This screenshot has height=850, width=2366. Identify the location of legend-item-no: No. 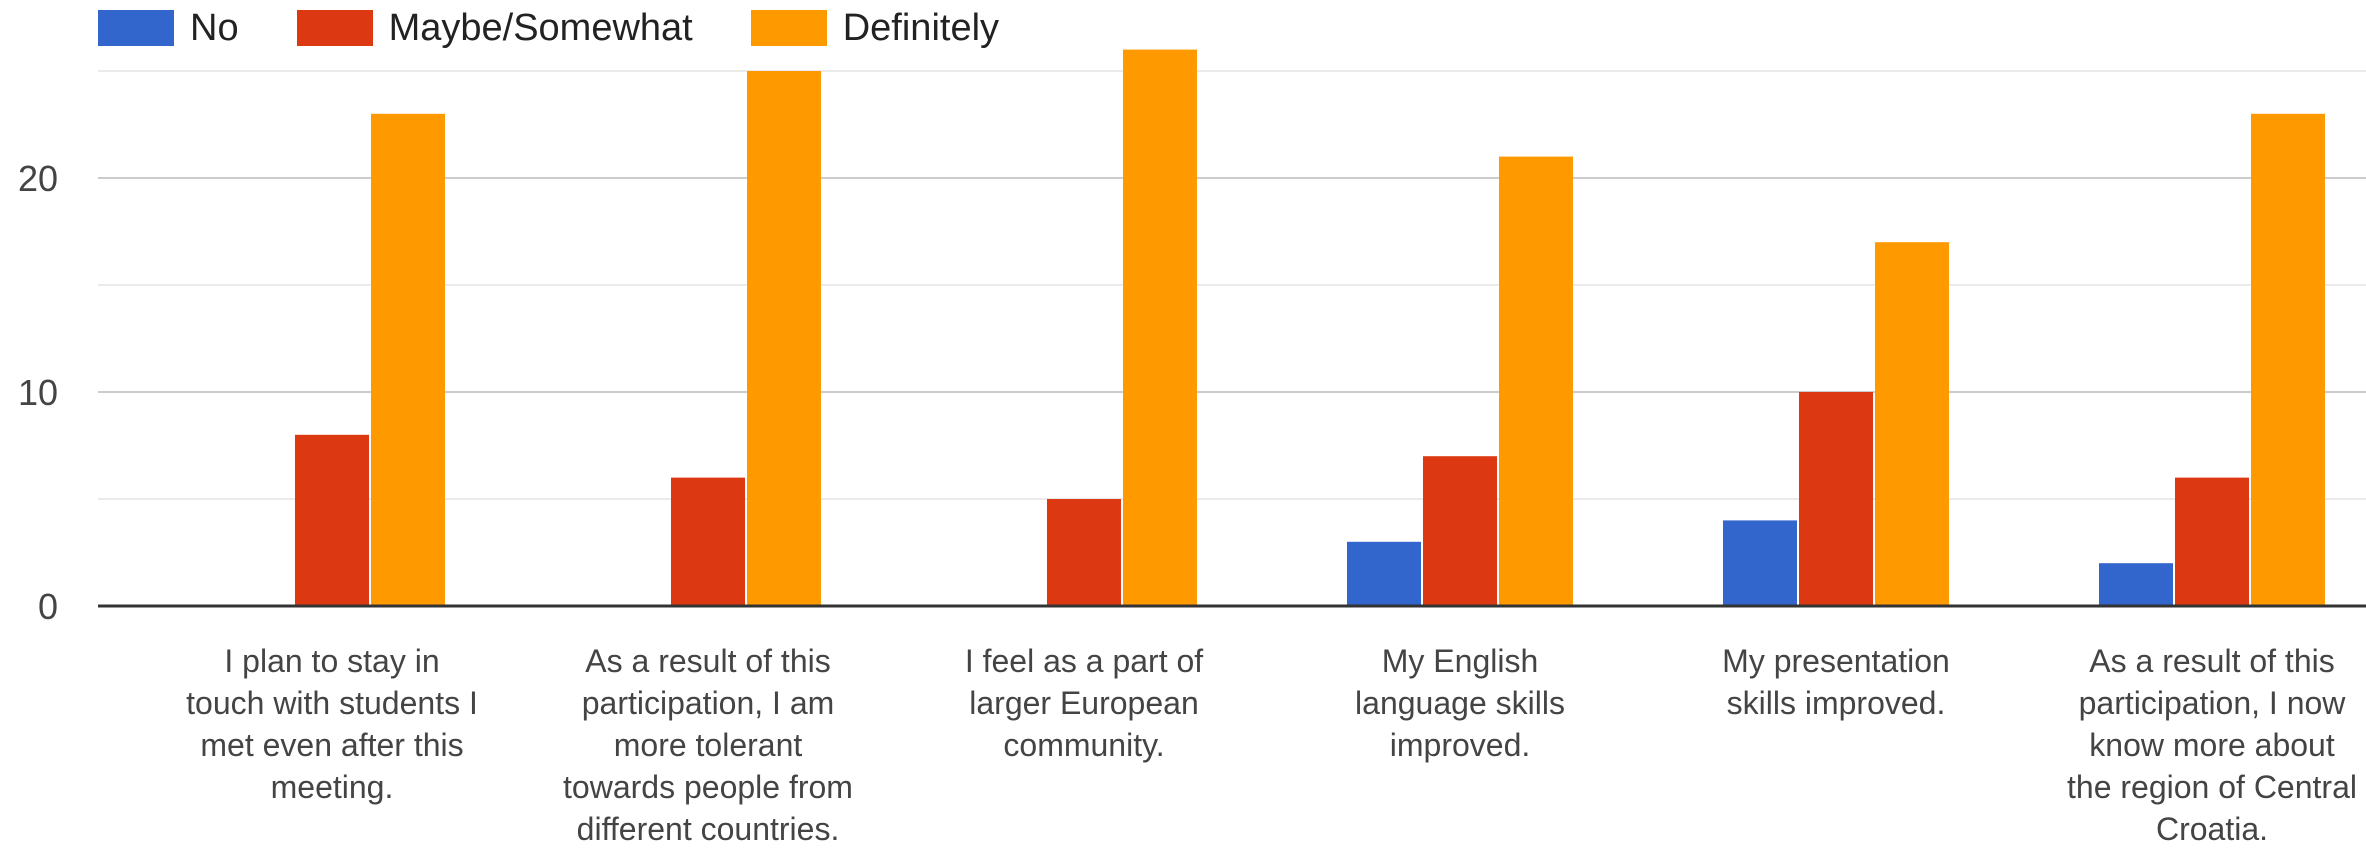
(168, 28).